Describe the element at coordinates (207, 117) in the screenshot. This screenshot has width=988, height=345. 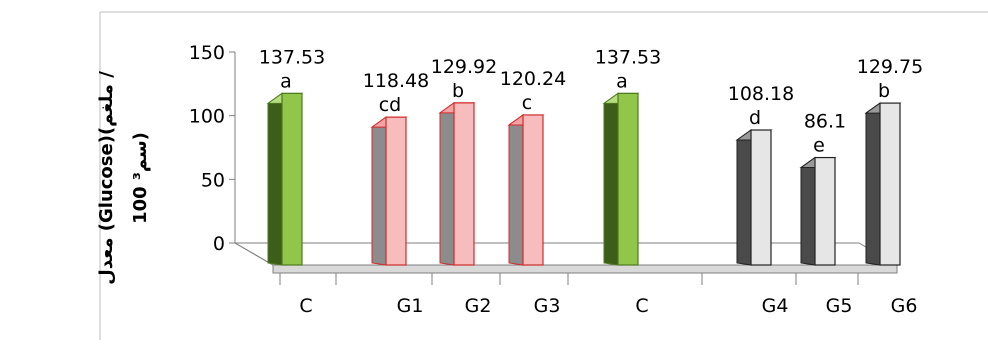
I see `y-tick-label: 100` at that location.